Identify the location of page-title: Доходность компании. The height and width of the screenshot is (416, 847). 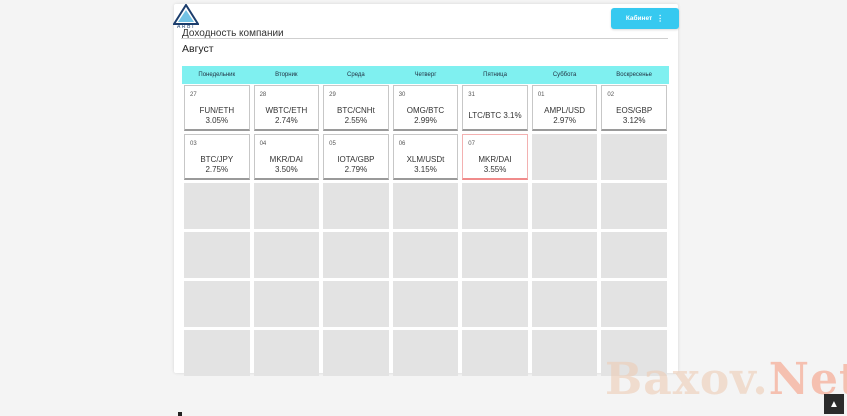
(233, 33).